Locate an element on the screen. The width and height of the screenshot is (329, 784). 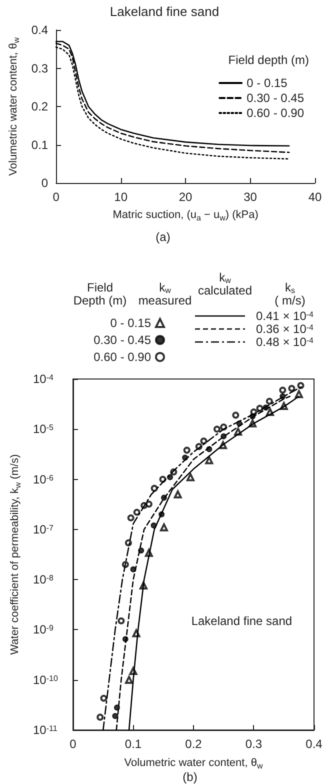
x-tick-label: 0 is located at coordinates (73, 744).